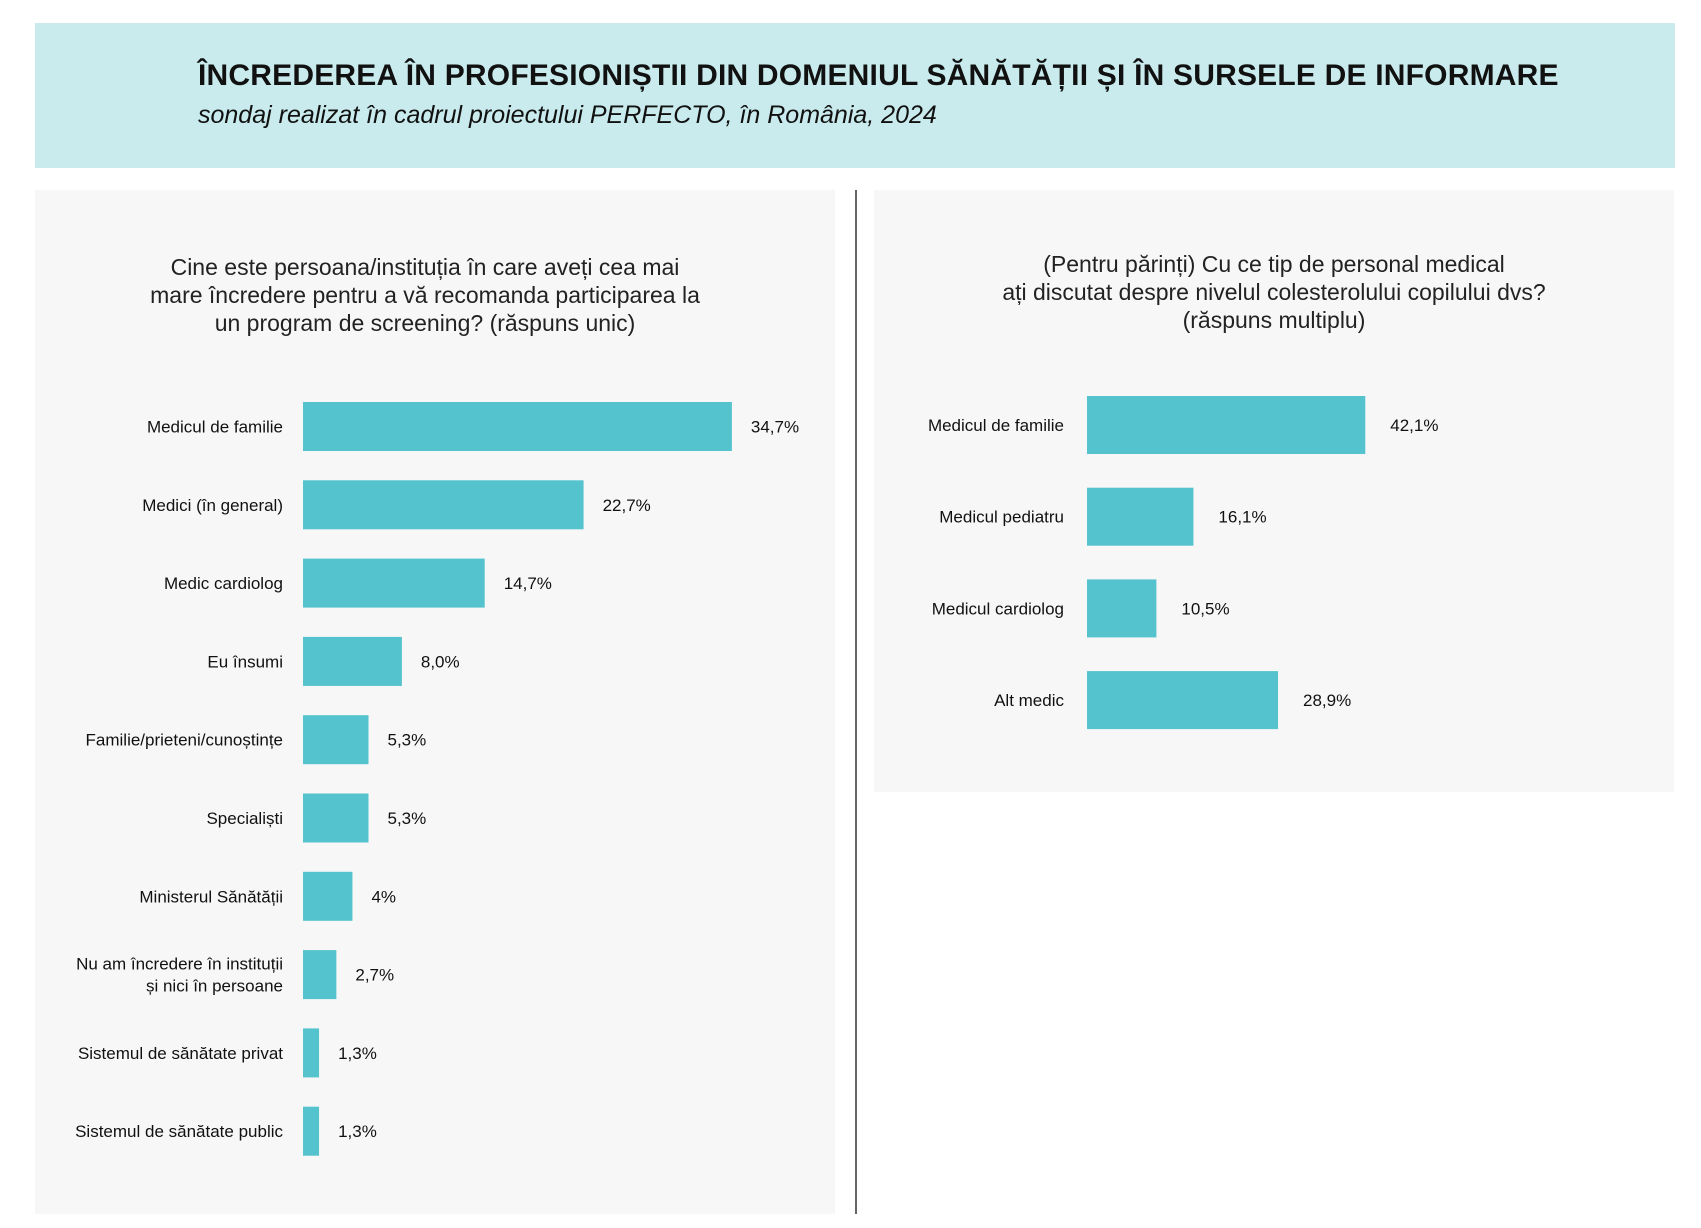 The height and width of the screenshot is (1228, 1701). I want to click on left-value-label-9: 1,3%, so click(357, 1053).